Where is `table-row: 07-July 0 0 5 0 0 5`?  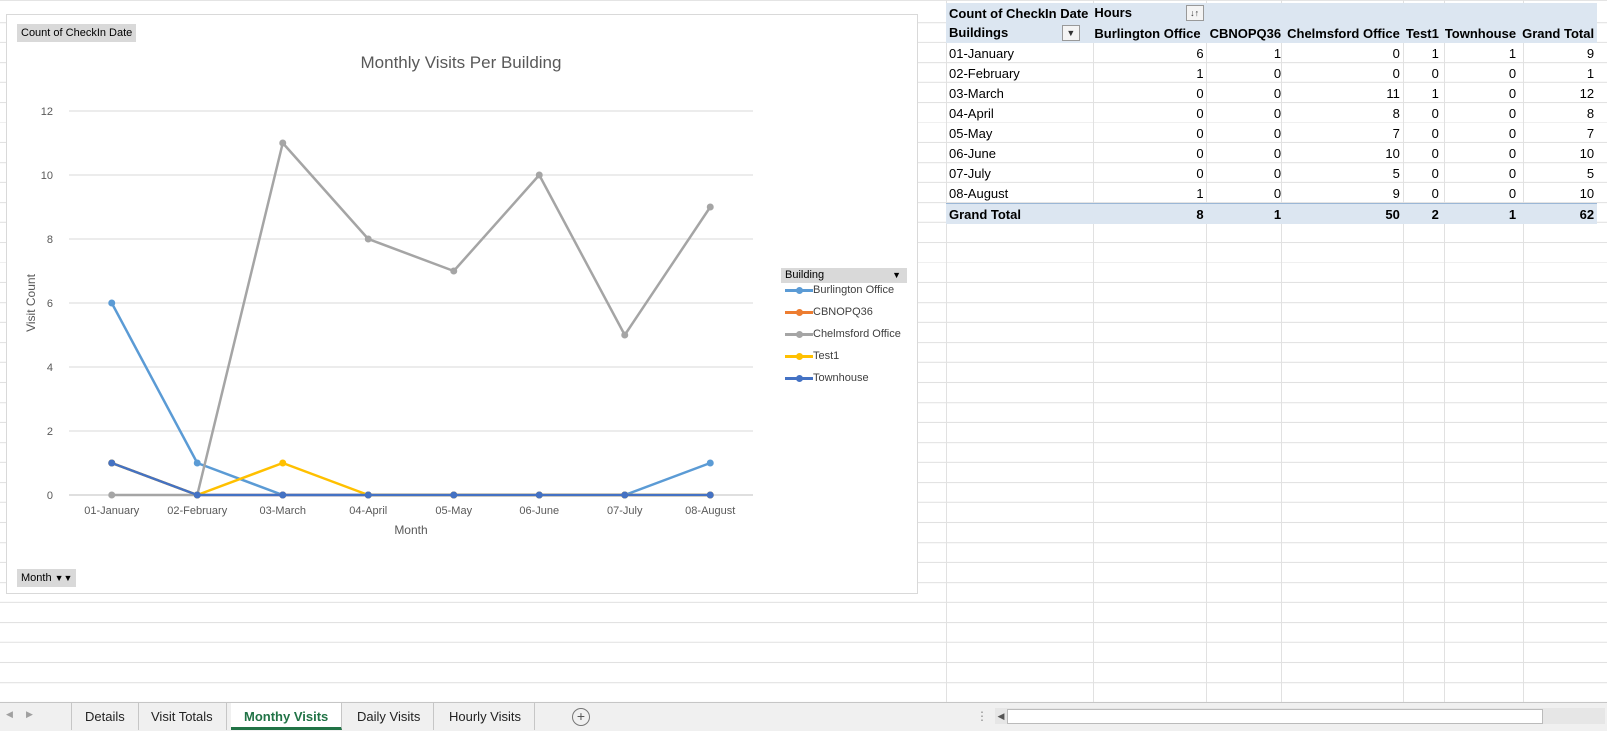 table-row: 07-July 0 0 5 0 0 5 is located at coordinates (1271, 173).